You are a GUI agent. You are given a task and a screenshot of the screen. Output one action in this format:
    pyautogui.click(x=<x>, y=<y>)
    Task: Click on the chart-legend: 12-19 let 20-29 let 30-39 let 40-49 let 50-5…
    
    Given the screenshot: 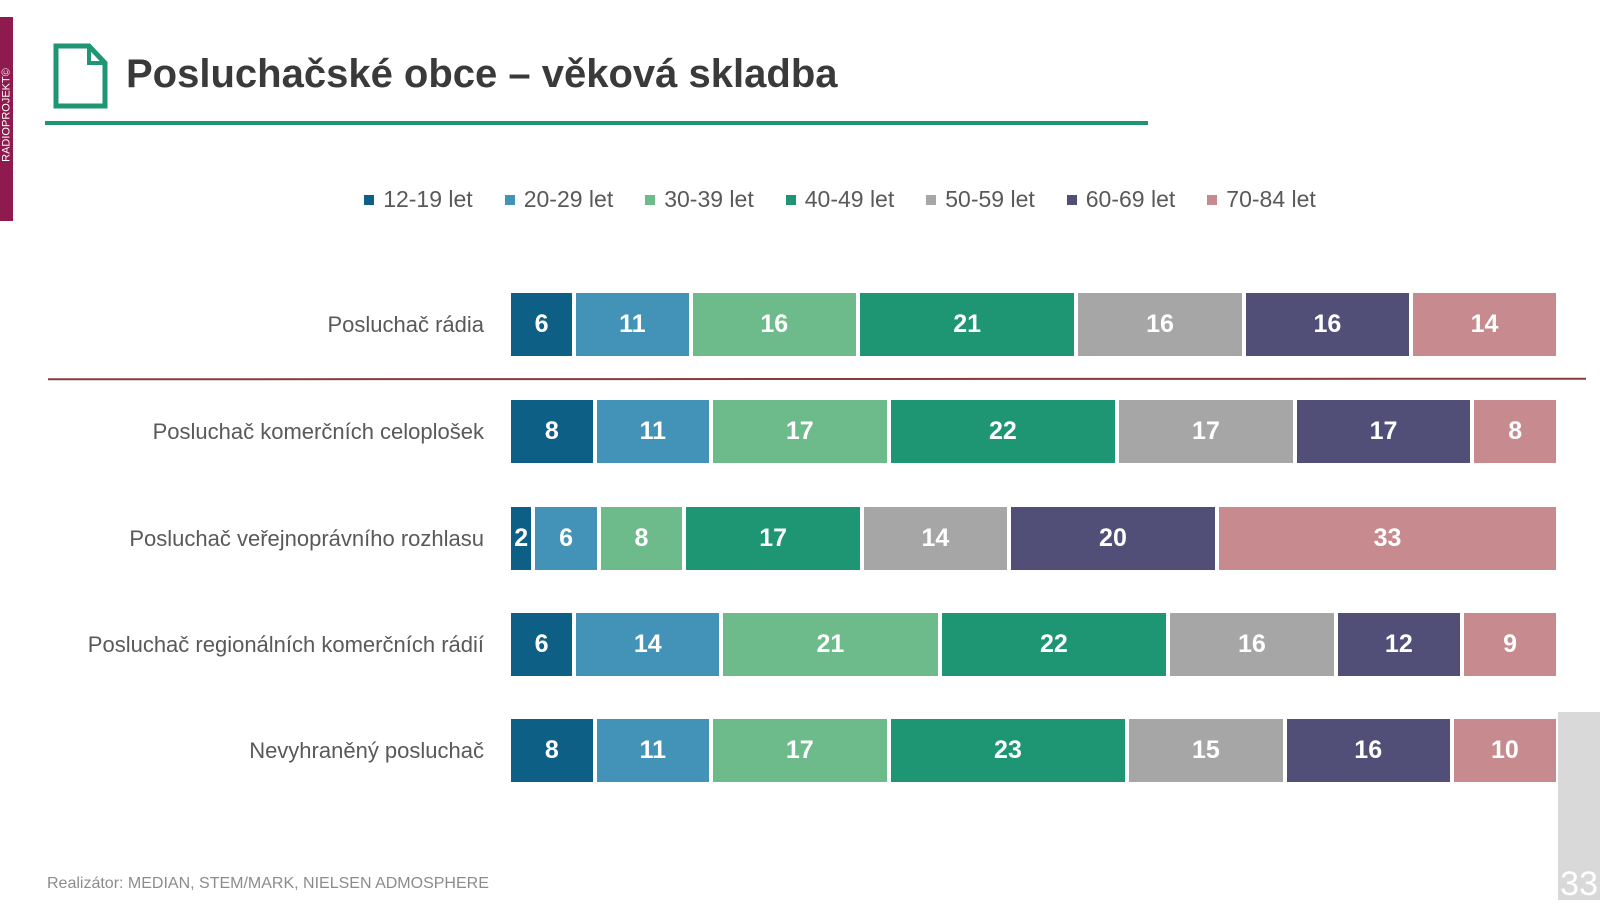 What is the action you would take?
    pyautogui.click(x=800, y=199)
    